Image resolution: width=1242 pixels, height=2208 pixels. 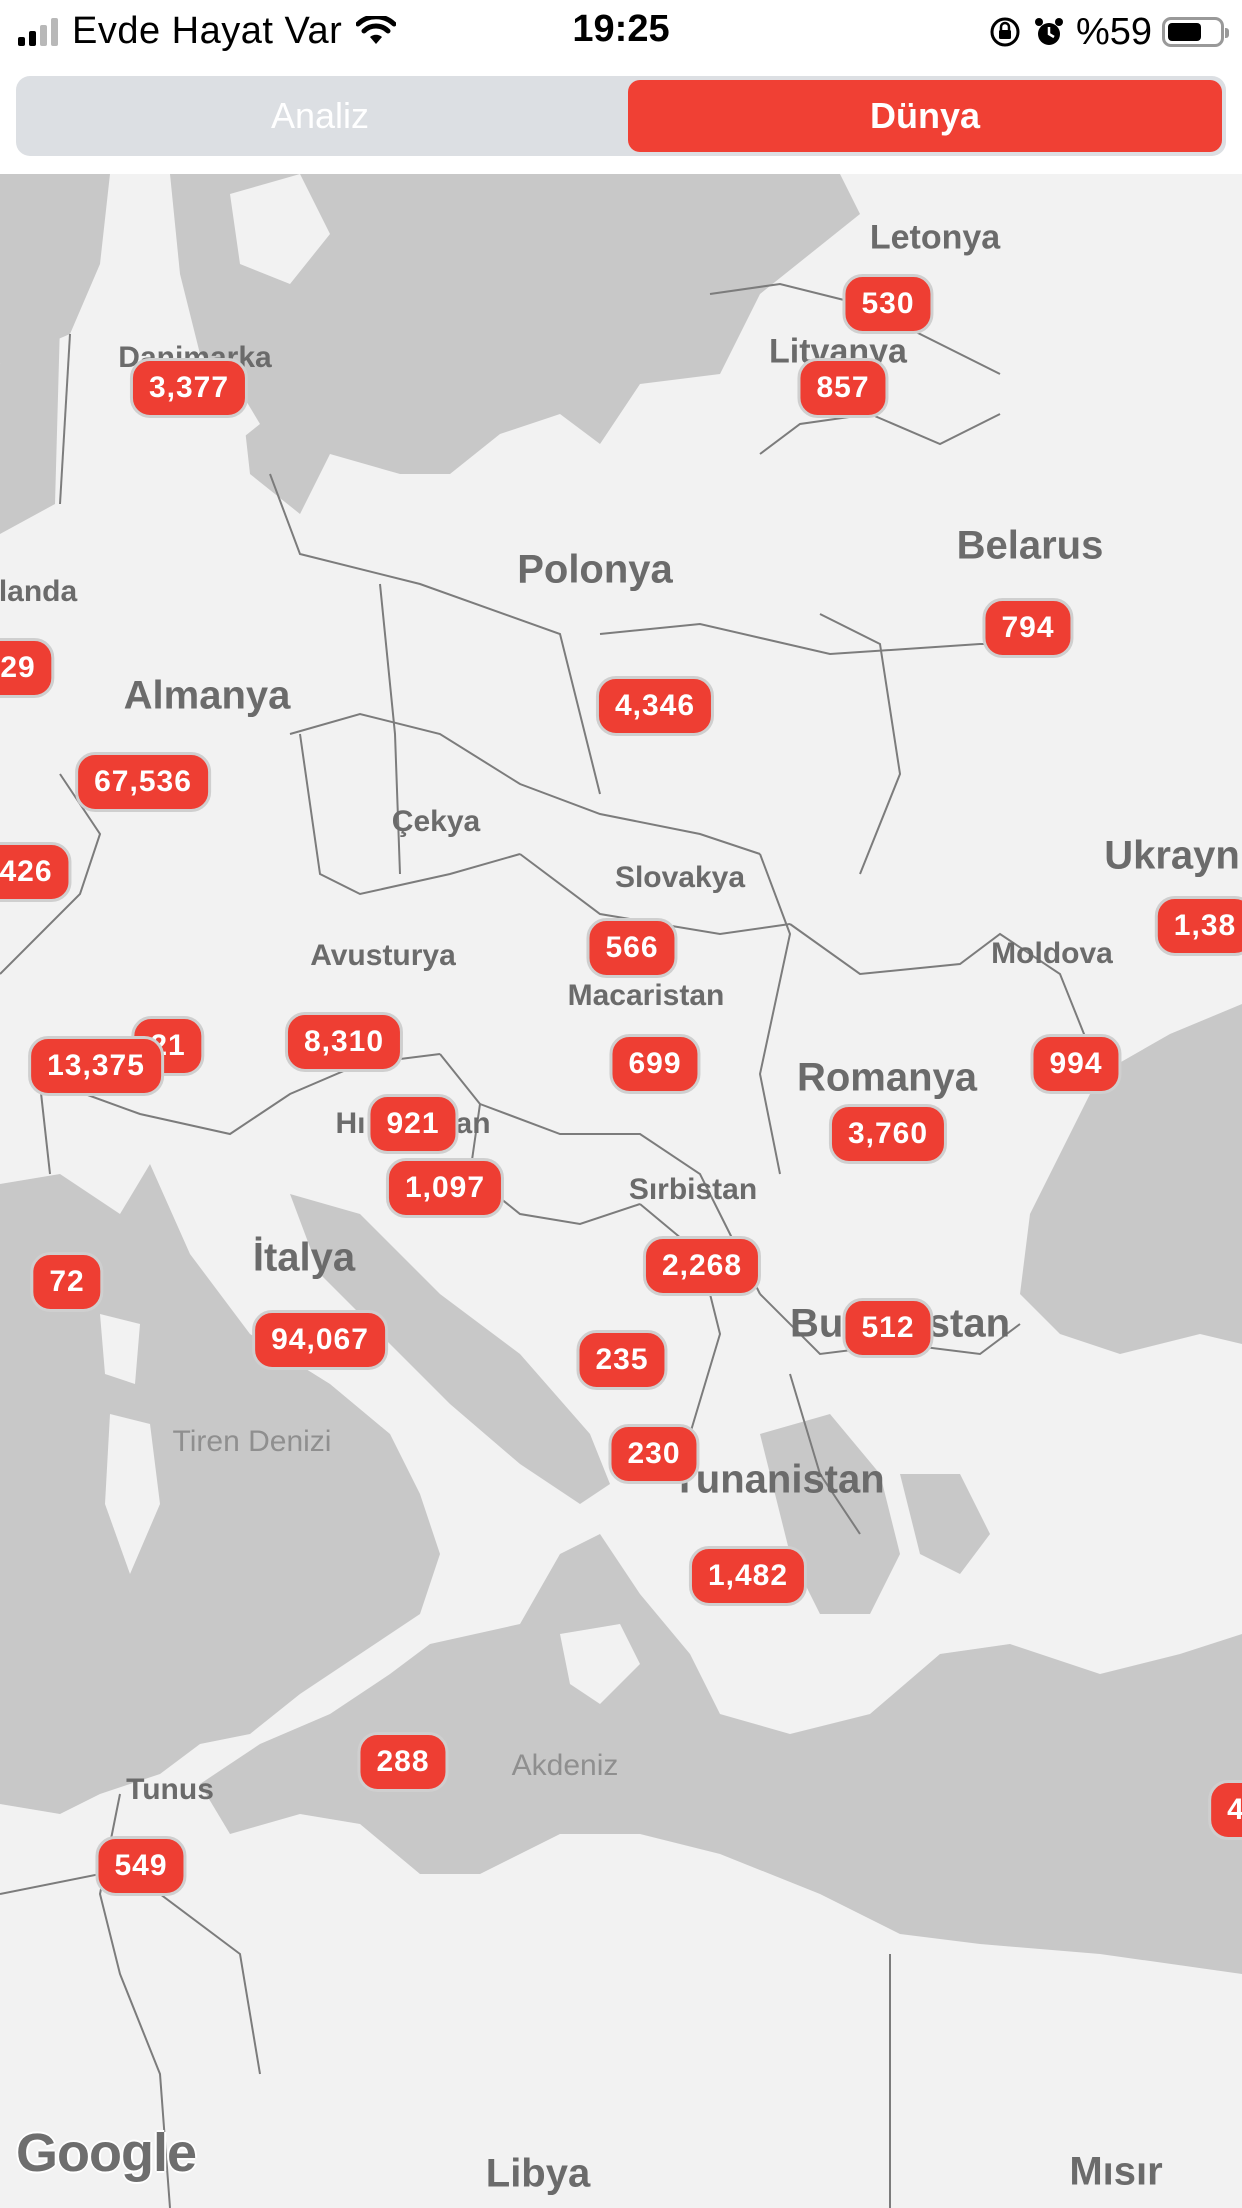 What do you see at coordinates (1116, 2171) in the screenshot?
I see `label-misir: Mısır` at bounding box center [1116, 2171].